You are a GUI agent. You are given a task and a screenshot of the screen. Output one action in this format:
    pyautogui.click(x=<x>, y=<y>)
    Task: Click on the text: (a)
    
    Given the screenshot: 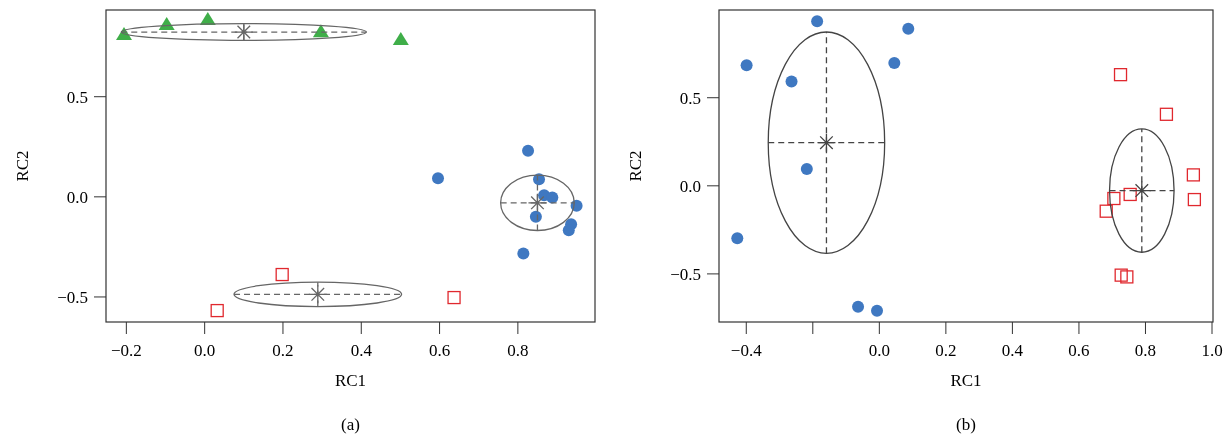 What is the action you would take?
    pyautogui.click(x=350, y=424)
    